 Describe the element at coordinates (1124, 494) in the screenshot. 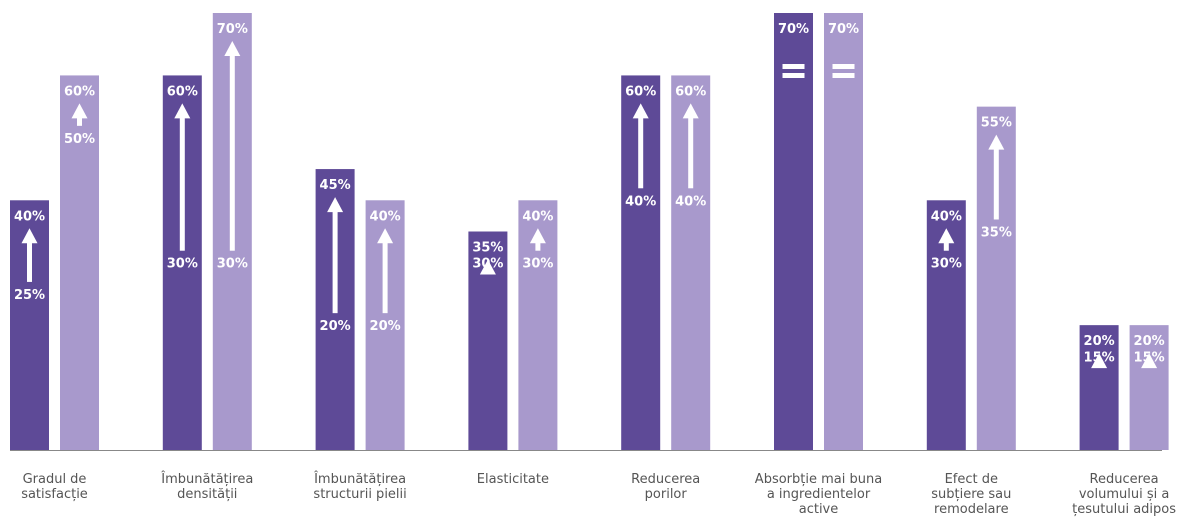

I see `category-label: volumului și a` at that location.